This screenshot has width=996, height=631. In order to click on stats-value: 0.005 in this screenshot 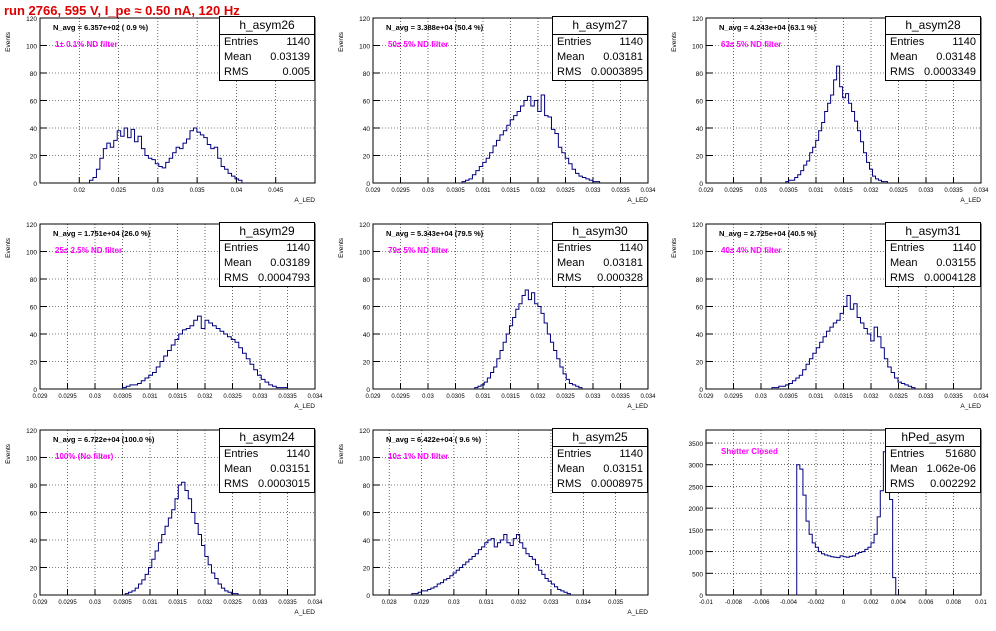, I will do `click(296, 72)`.